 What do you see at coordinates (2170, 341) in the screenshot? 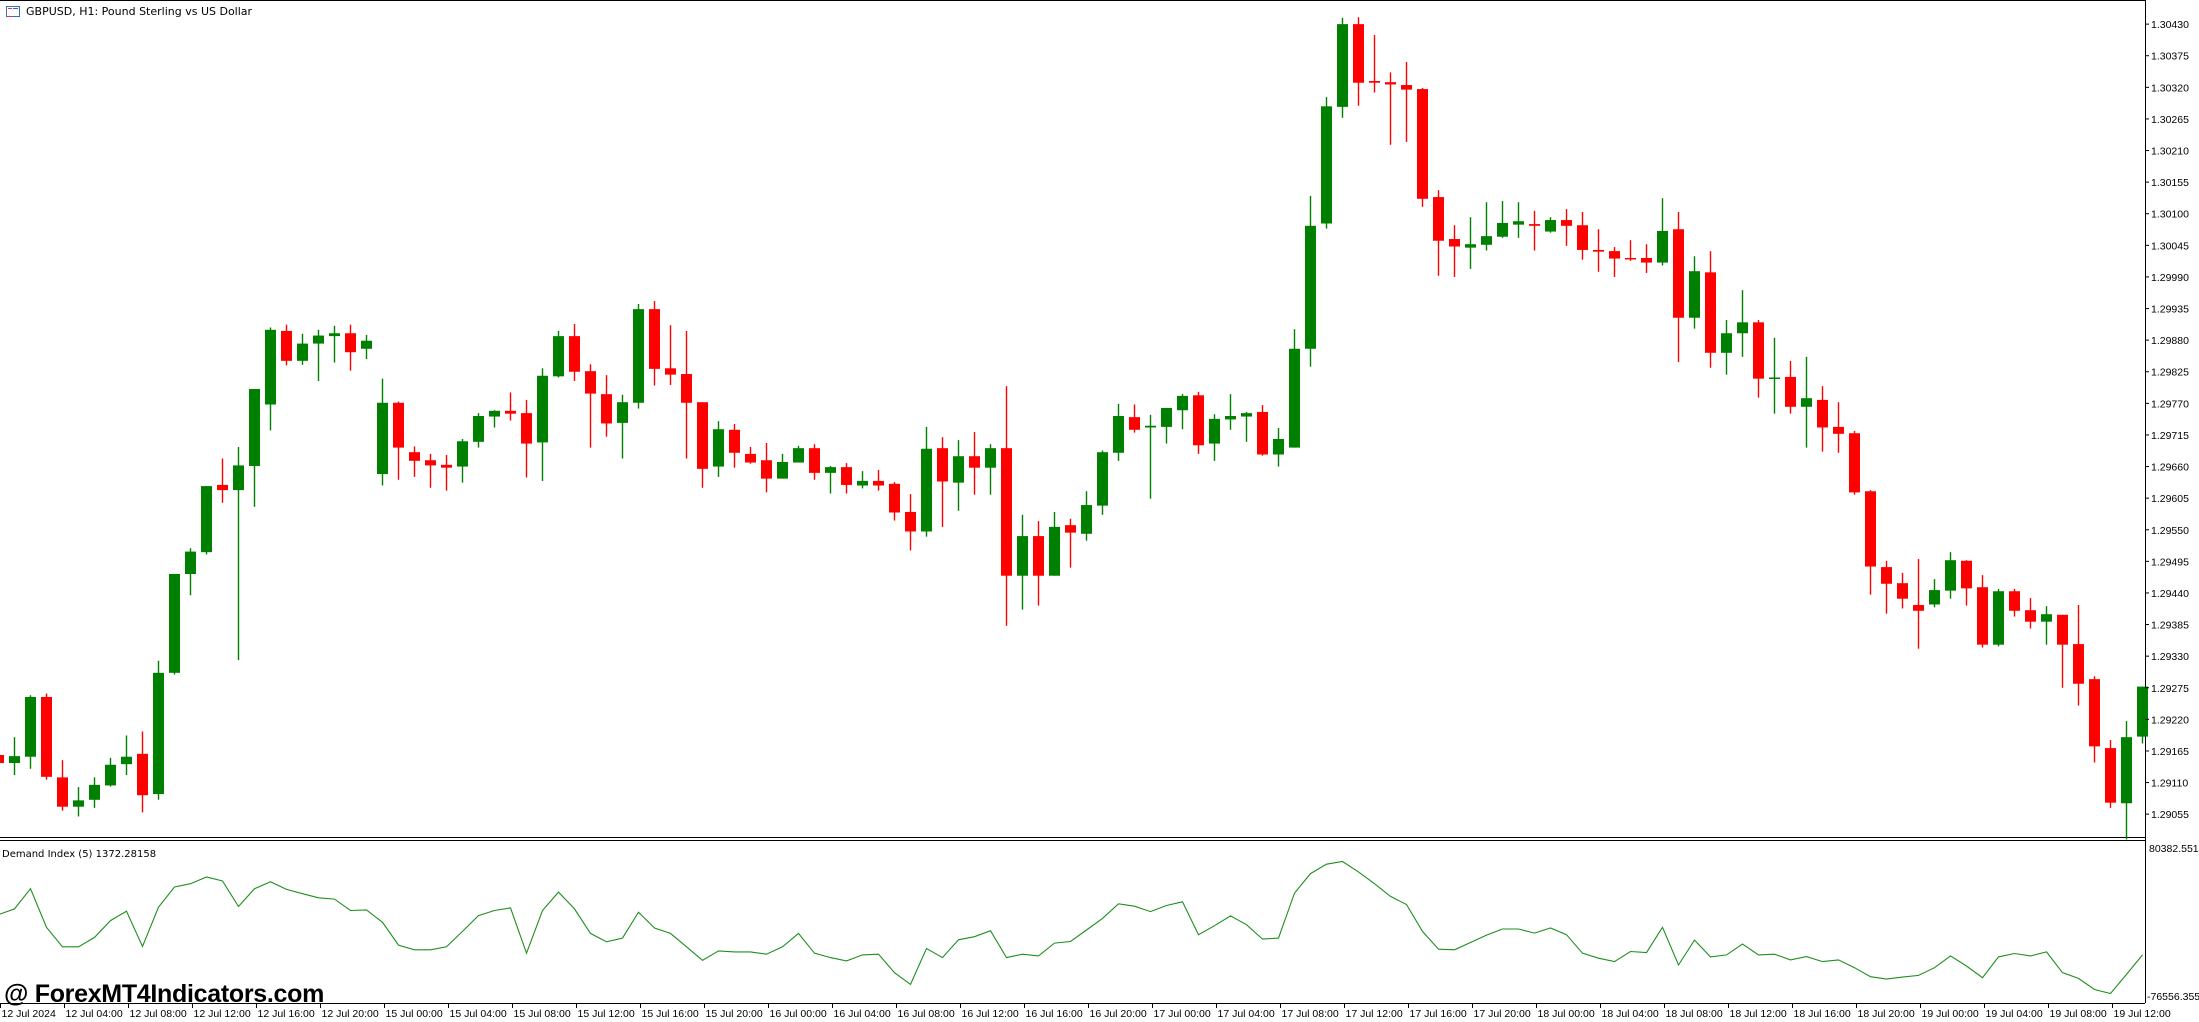
I see `price-tick-label: 1.29880` at bounding box center [2170, 341].